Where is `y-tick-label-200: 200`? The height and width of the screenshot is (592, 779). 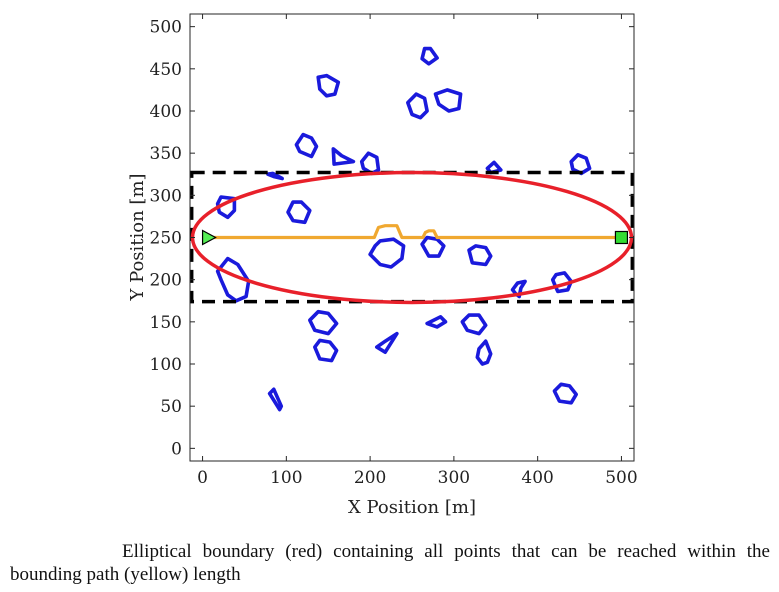
y-tick-label-200: 200 is located at coordinates (166, 281).